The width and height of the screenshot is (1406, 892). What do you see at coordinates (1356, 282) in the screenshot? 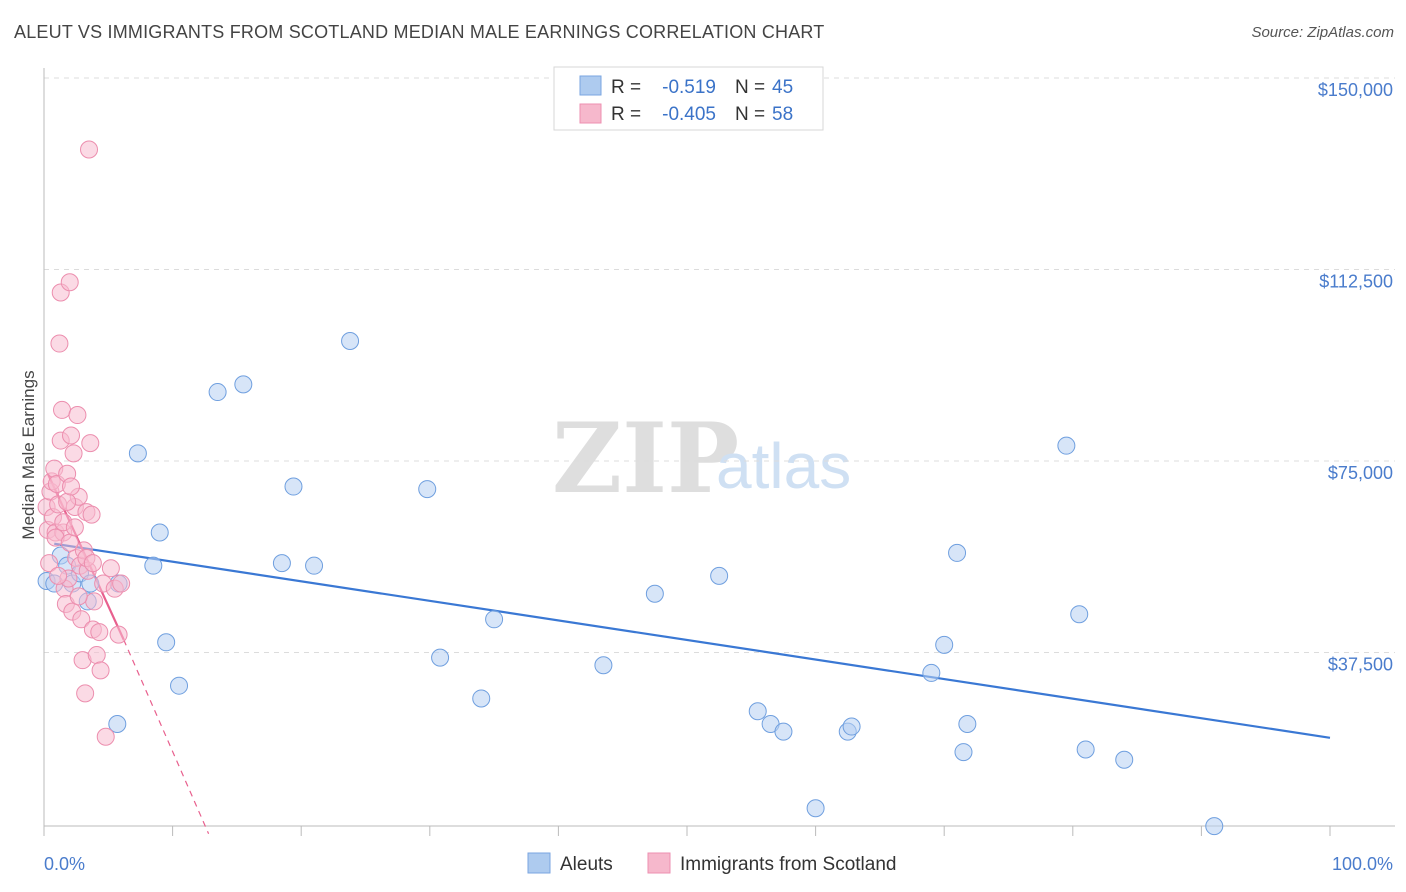
I see `y-tick-label-2: $112,500` at bounding box center [1356, 282].